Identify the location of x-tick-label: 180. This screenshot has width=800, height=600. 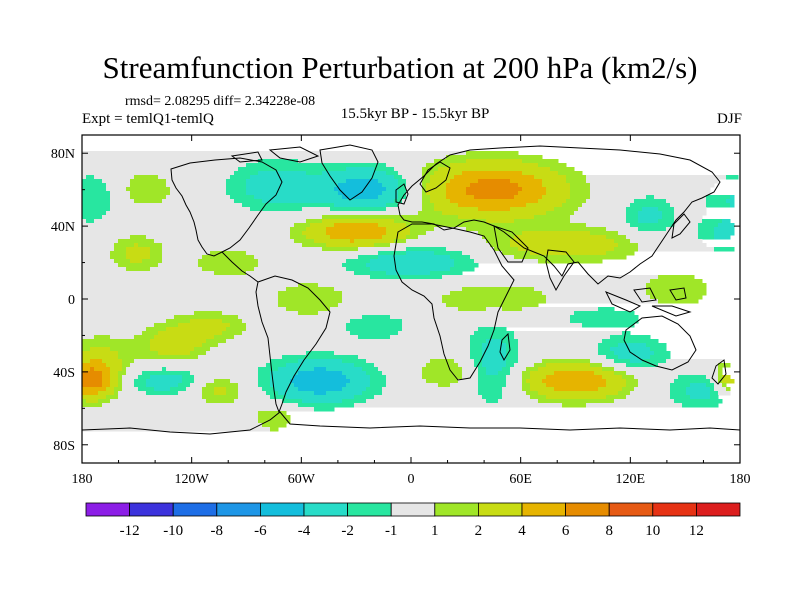
(82, 479).